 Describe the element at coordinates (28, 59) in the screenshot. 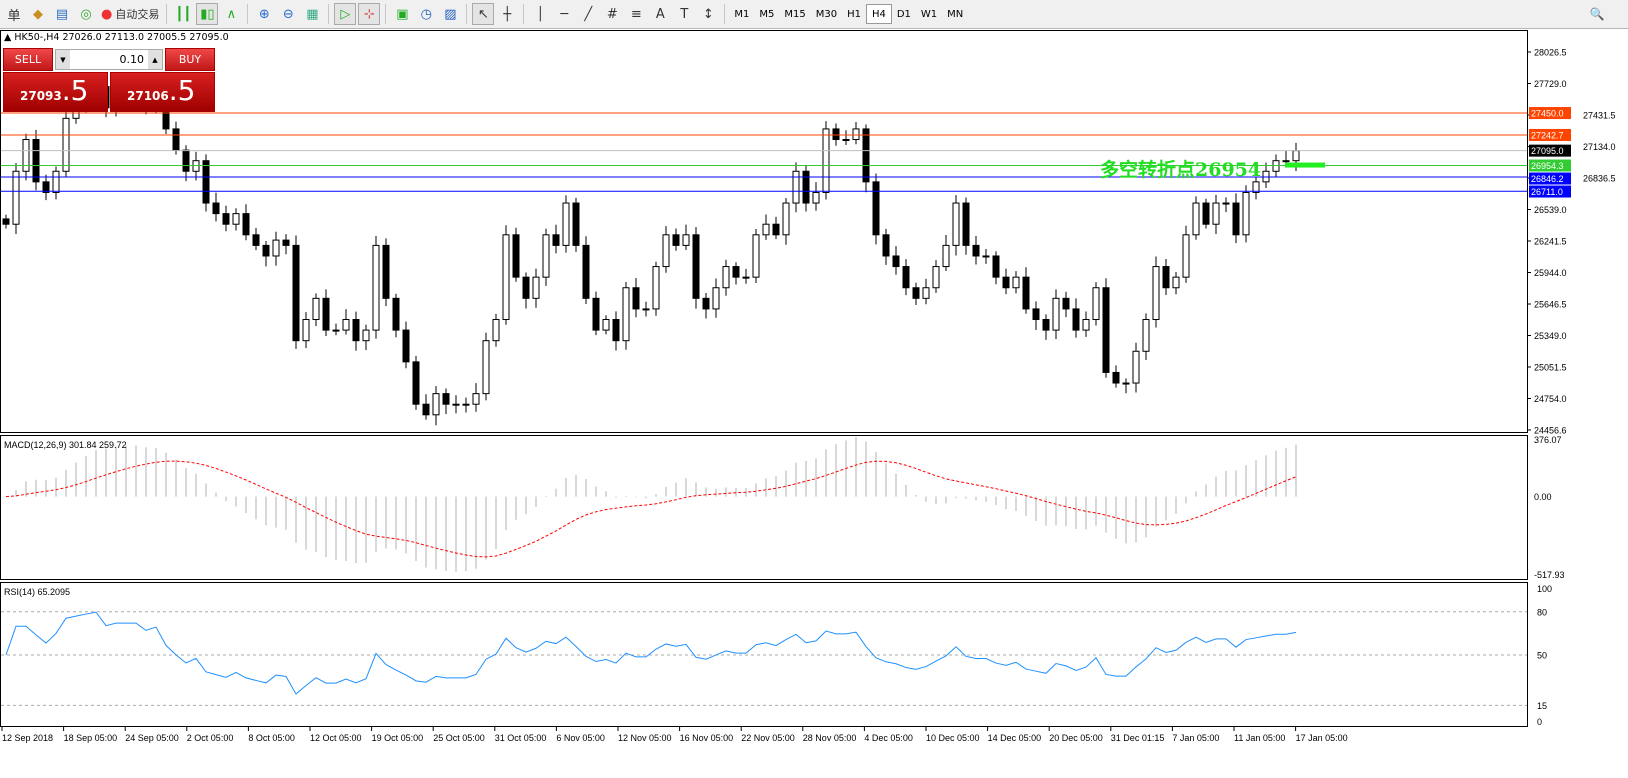

I see `sell-button: SELL` at that location.